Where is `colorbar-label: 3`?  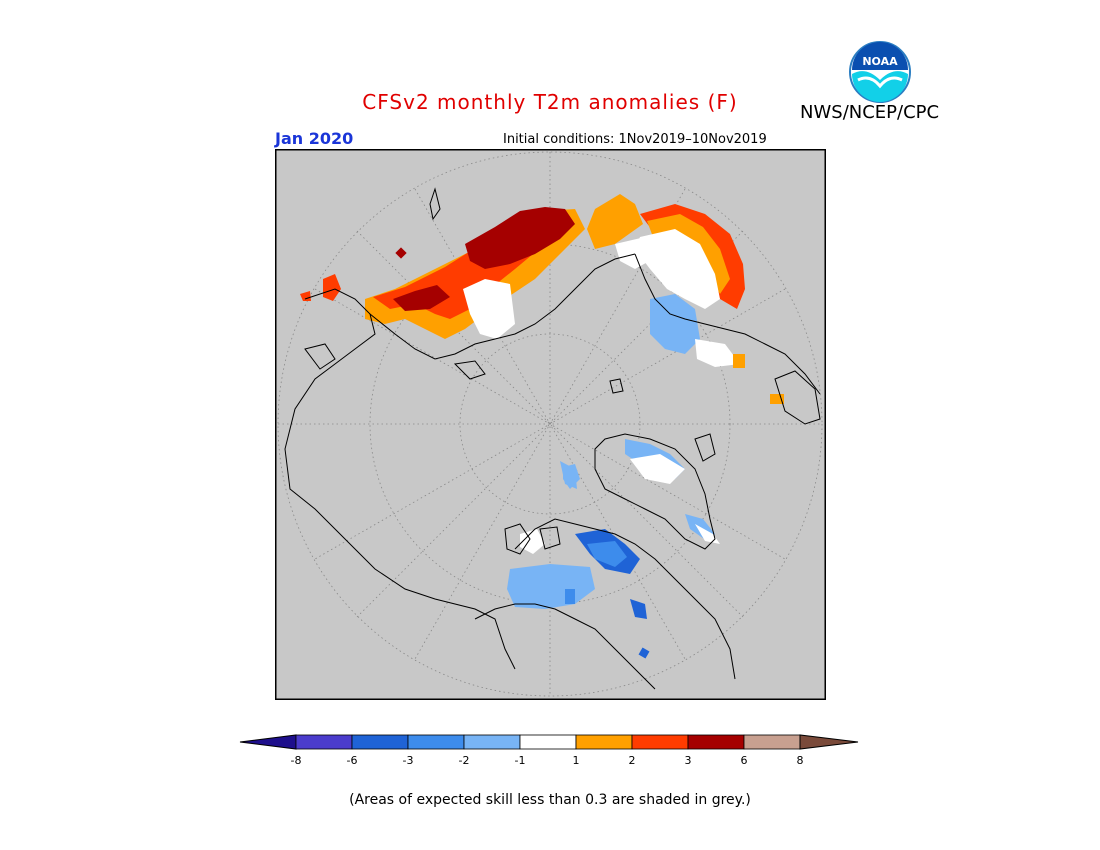 colorbar-label: 3 is located at coordinates (688, 760).